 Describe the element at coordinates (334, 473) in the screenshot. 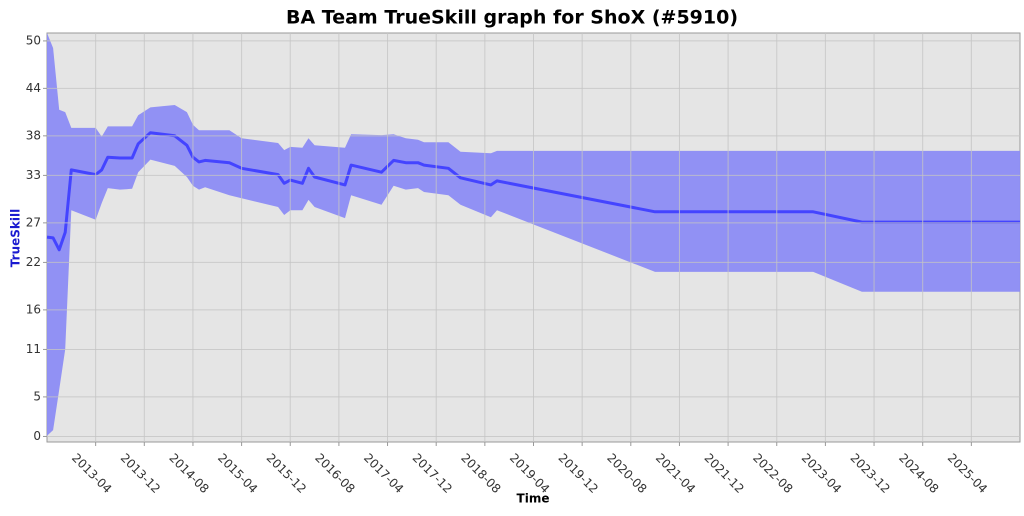

I see `x-tick-label: 2016-08` at that location.